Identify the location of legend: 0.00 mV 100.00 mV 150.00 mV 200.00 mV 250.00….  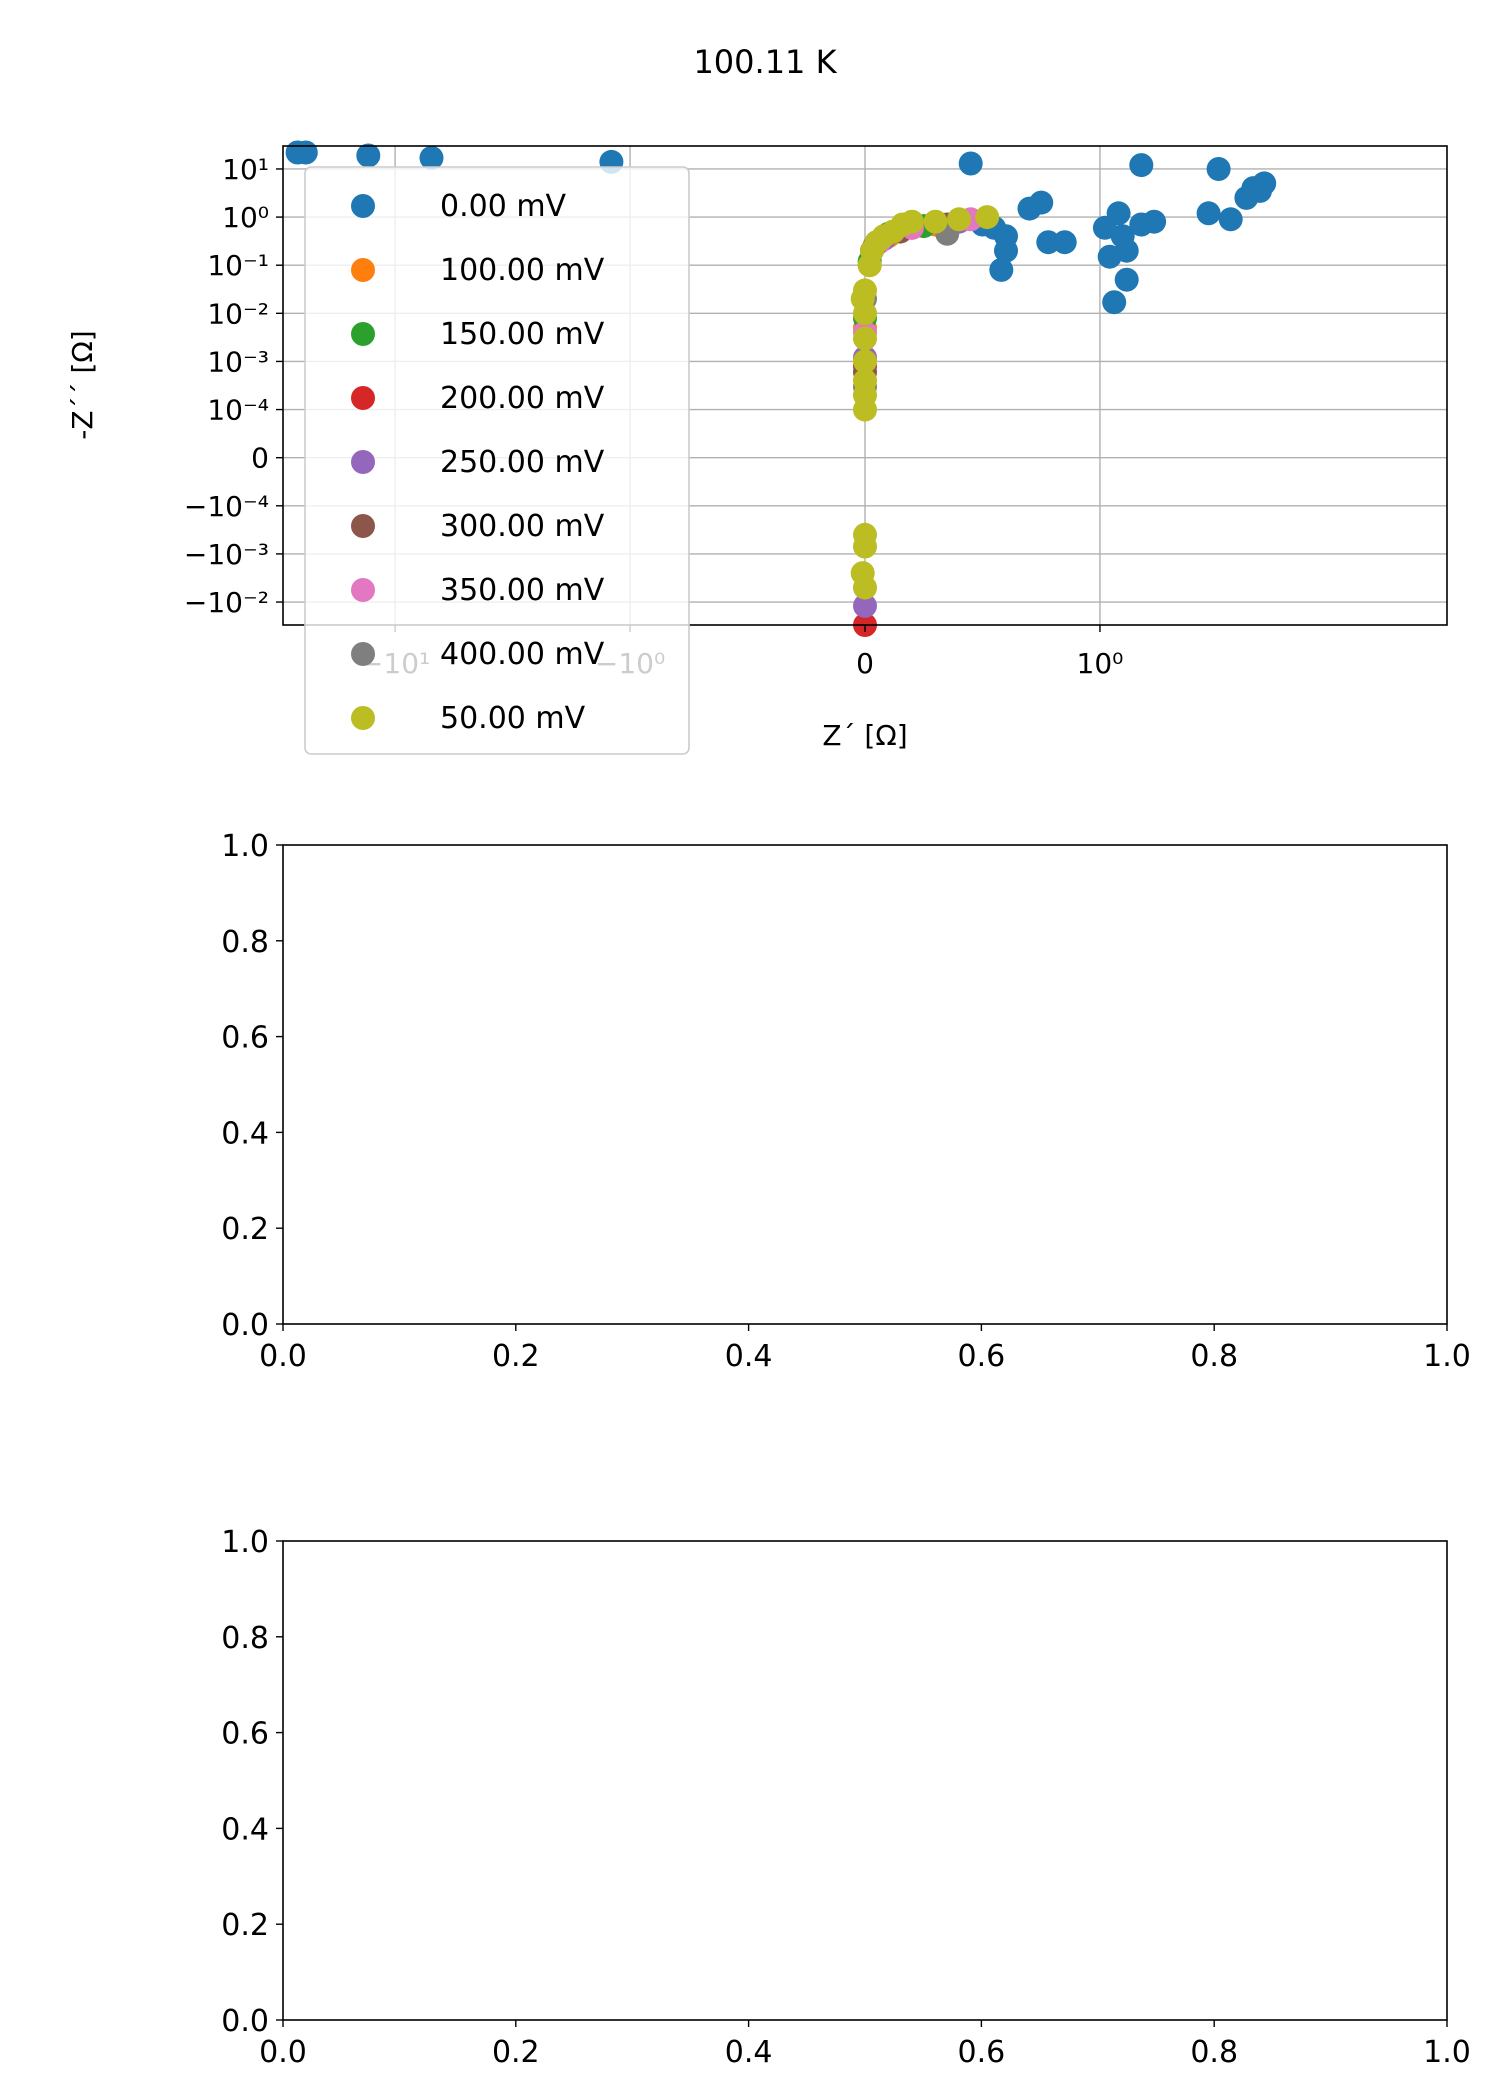
(497, 460).